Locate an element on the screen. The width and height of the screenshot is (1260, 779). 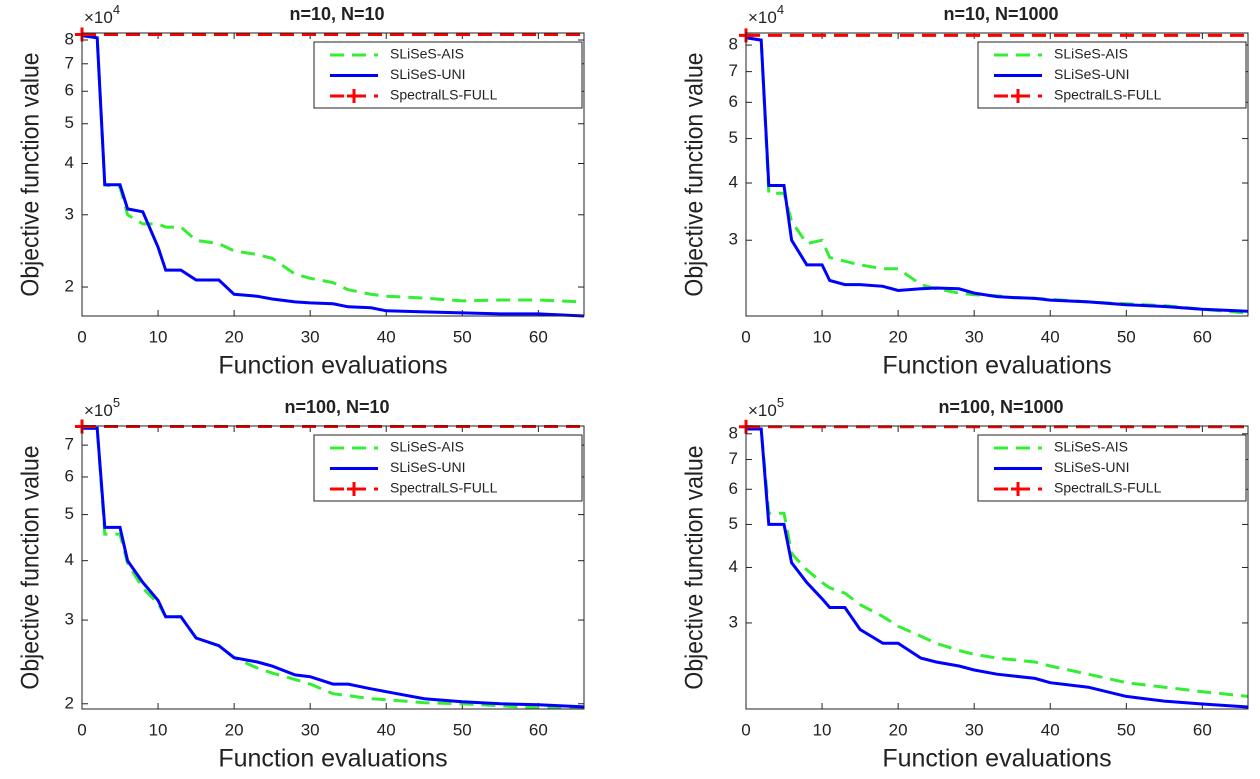
y-multiplier: ×10⁴ is located at coordinates (766, 14).